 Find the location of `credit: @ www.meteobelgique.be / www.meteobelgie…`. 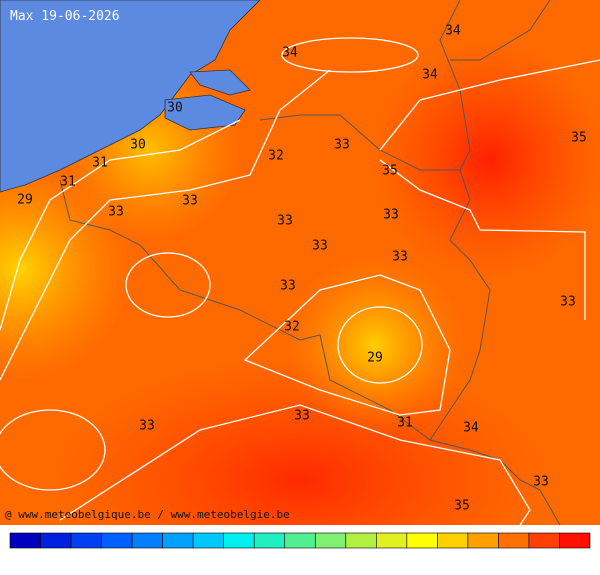

credit: @ www.meteobelgique.be / www.meteobelgie… is located at coordinates (147, 514).